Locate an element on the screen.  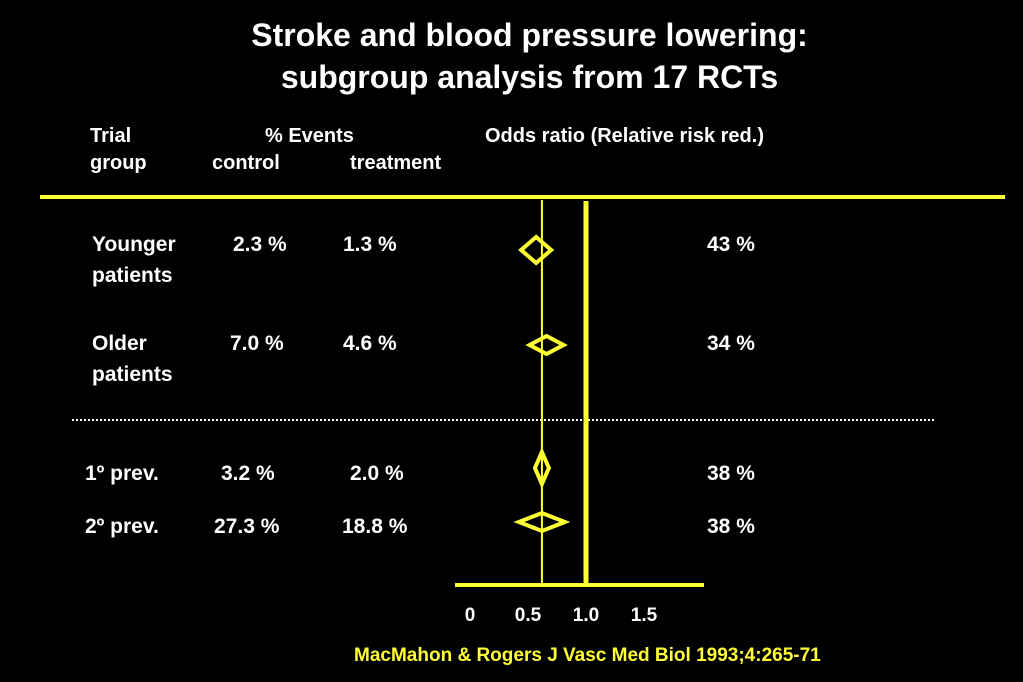
row-label-secondary: 2º prev. is located at coordinates (122, 526).